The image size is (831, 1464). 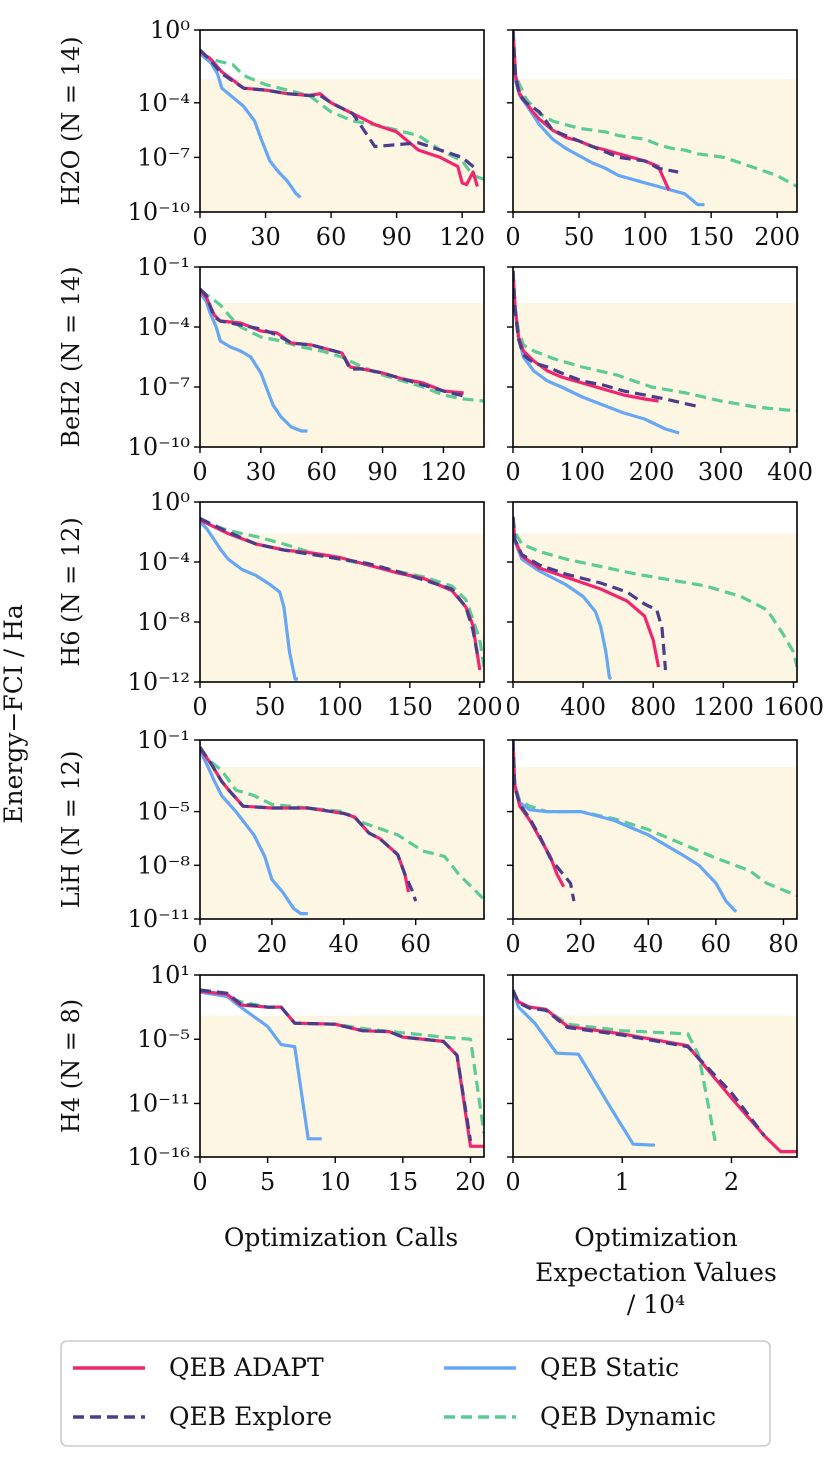 I want to click on panel-4-left: 10¹ 10⁻⁵ 10⁻¹¹ 10⁻¹⁶0 5 10 15 20, so click(x=307, y=1078).